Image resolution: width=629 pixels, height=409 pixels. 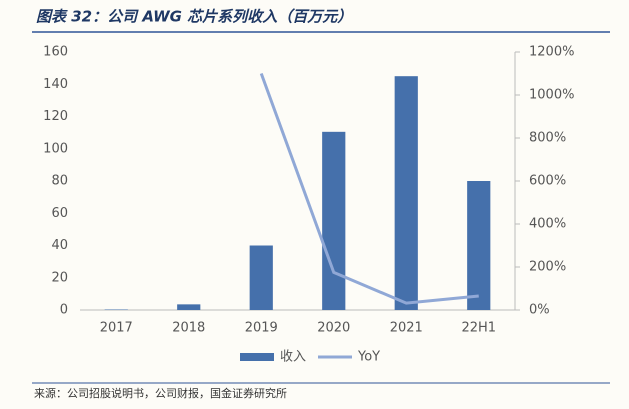 What do you see at coordinates (333, 328) in the screenshot?
I see `x-tick-label: 2020` at bounding box center [333, 328].